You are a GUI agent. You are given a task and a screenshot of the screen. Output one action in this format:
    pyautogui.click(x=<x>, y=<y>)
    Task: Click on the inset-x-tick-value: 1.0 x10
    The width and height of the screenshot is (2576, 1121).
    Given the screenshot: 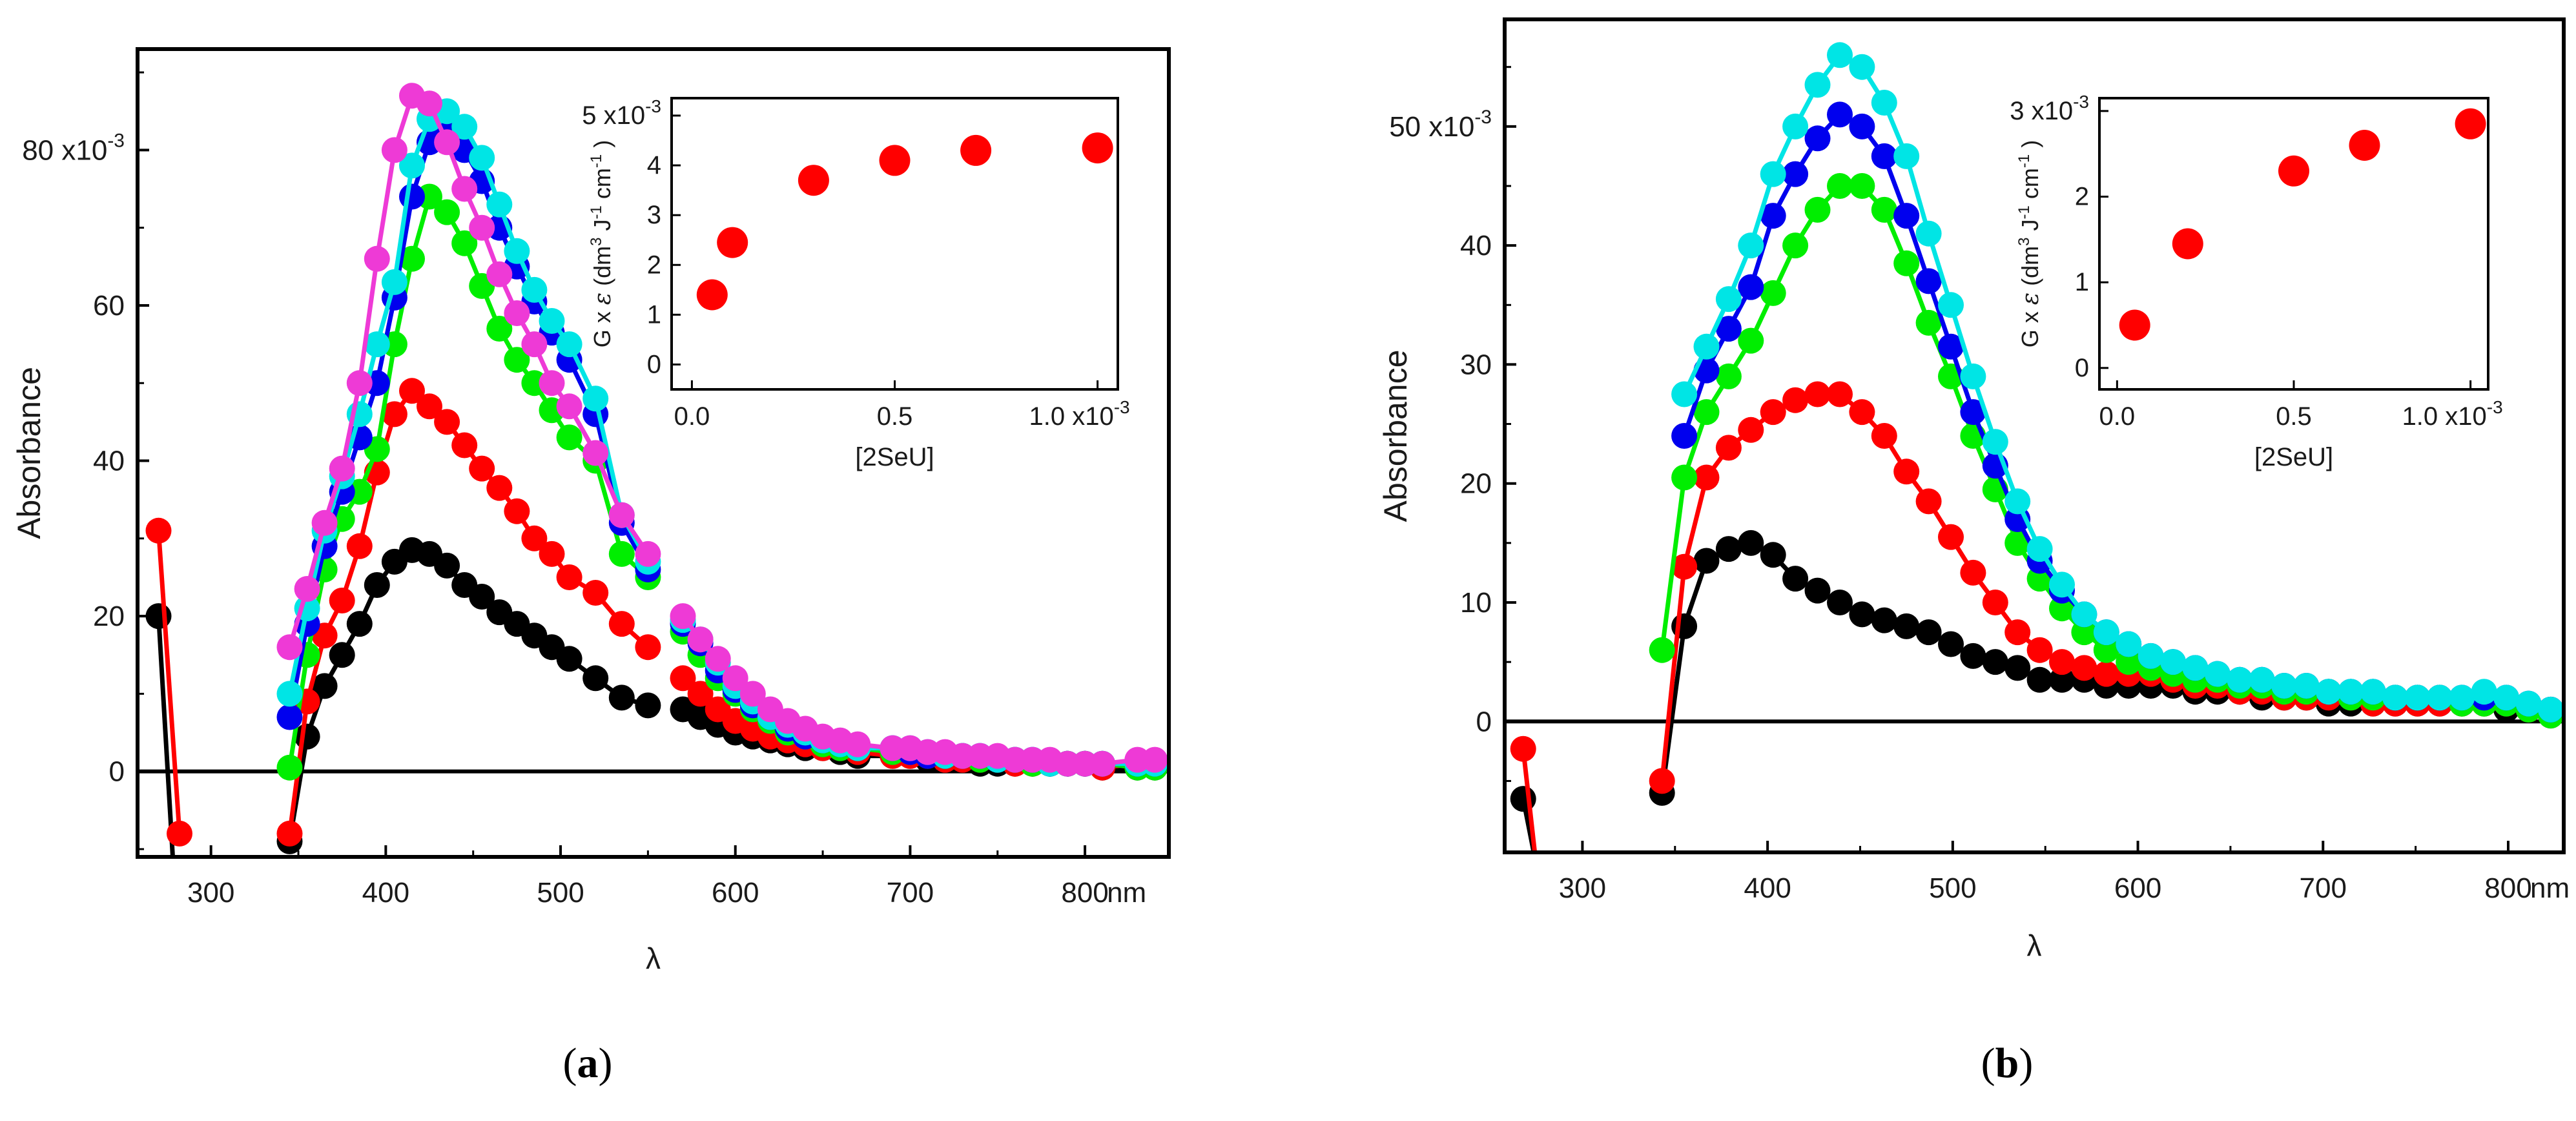 What is the action you would take?
    pyautogui.click(x=2444, y=416)
    